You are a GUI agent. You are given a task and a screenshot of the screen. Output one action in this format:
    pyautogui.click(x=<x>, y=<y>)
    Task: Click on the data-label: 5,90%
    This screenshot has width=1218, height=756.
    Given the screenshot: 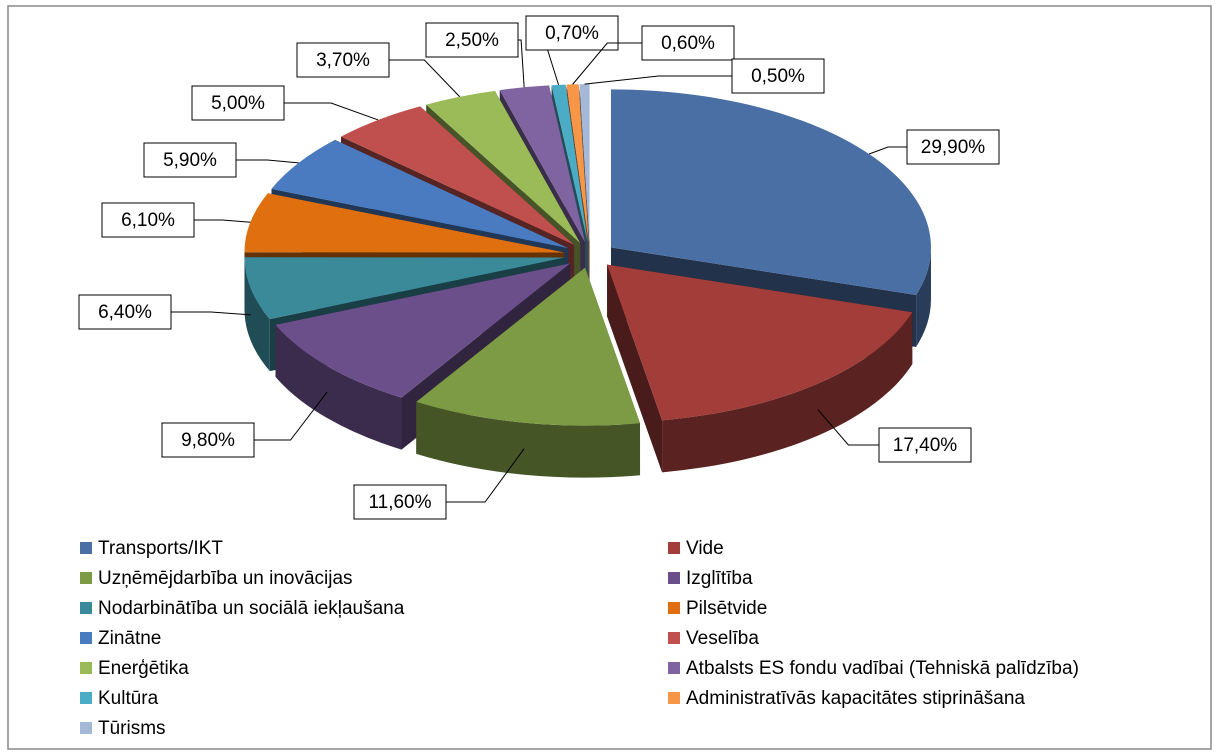 What is the action you would take?
    pyautogui.click(x=190, y=160)
    